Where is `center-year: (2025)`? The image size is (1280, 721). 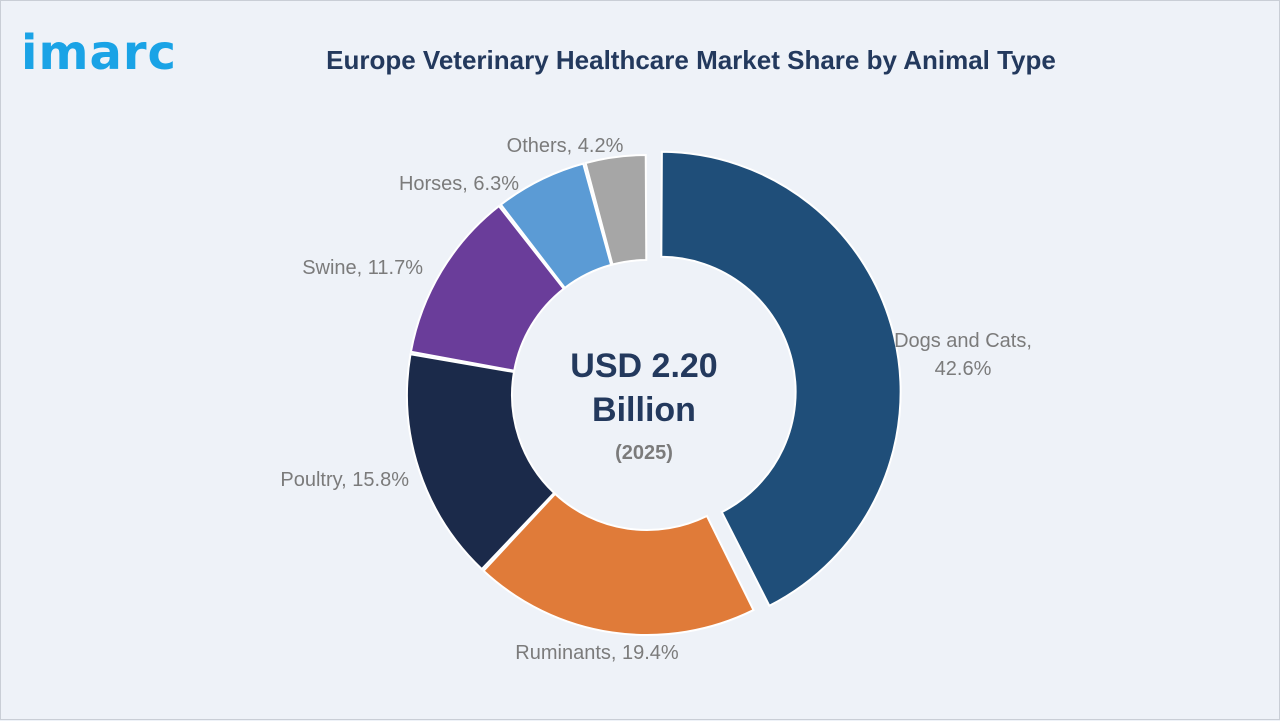 center-year: (2025) is located at coordinates (644, 453).